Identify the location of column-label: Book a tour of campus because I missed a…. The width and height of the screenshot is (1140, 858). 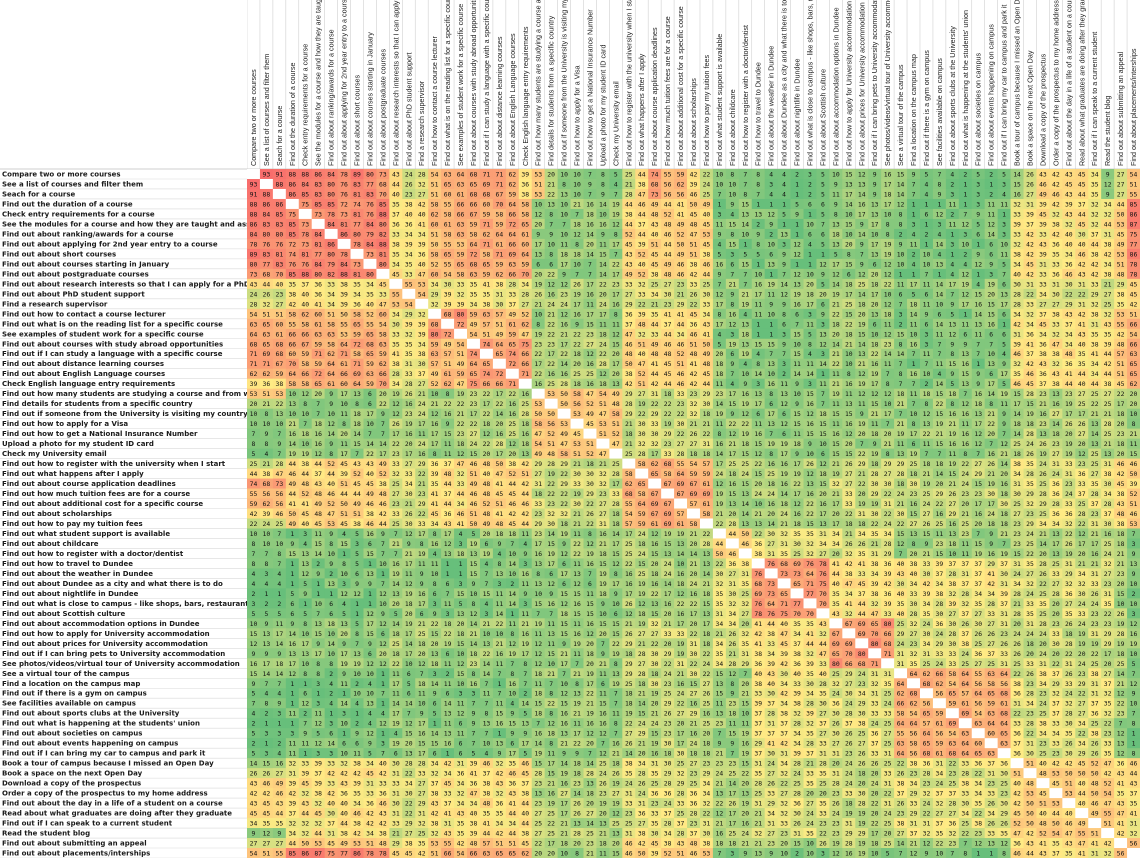
(1017, 83).